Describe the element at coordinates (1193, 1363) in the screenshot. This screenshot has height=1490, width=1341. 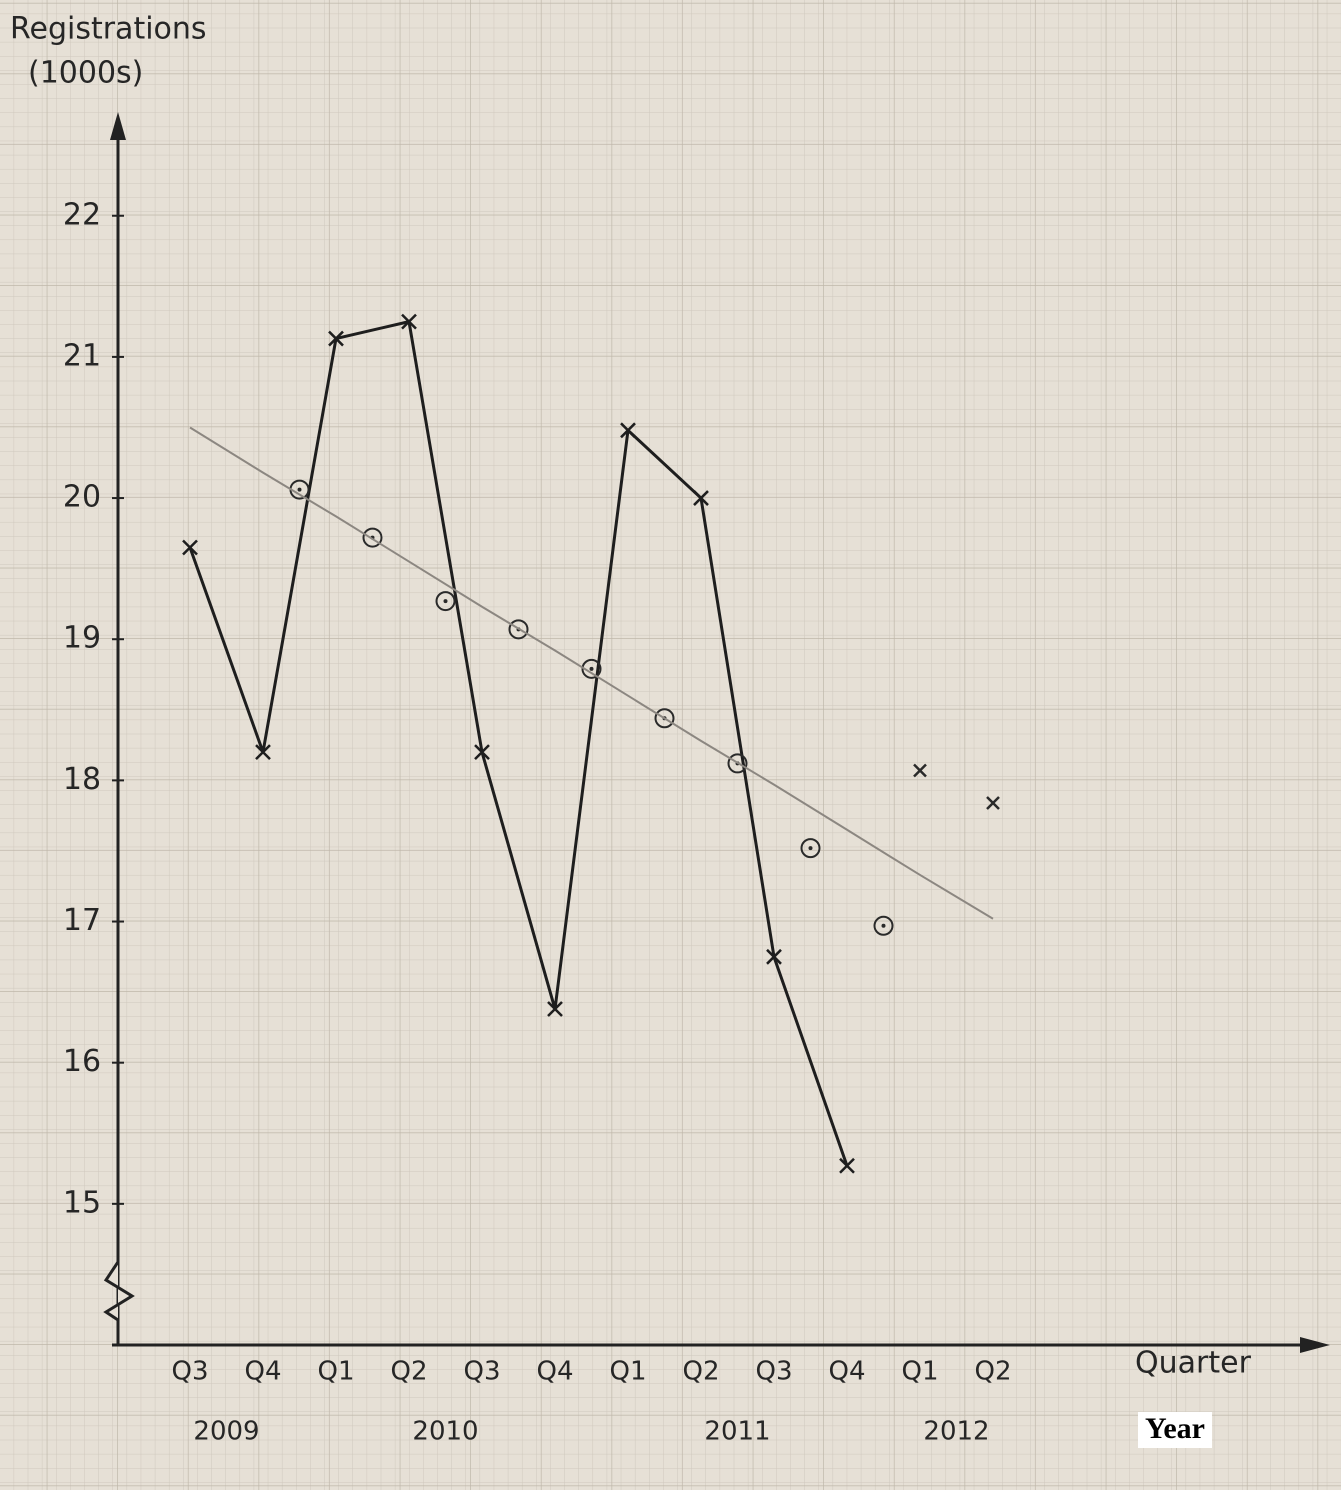
I see `x-axis-label: Quarter` at that location.